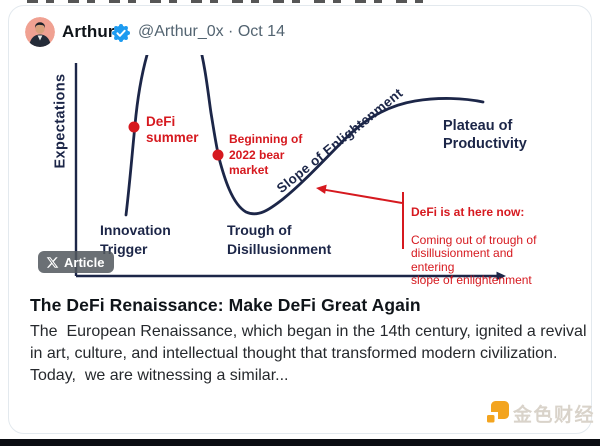 The image size is (600, 446). I want to click on note-arrowhead, so click(321, 189).